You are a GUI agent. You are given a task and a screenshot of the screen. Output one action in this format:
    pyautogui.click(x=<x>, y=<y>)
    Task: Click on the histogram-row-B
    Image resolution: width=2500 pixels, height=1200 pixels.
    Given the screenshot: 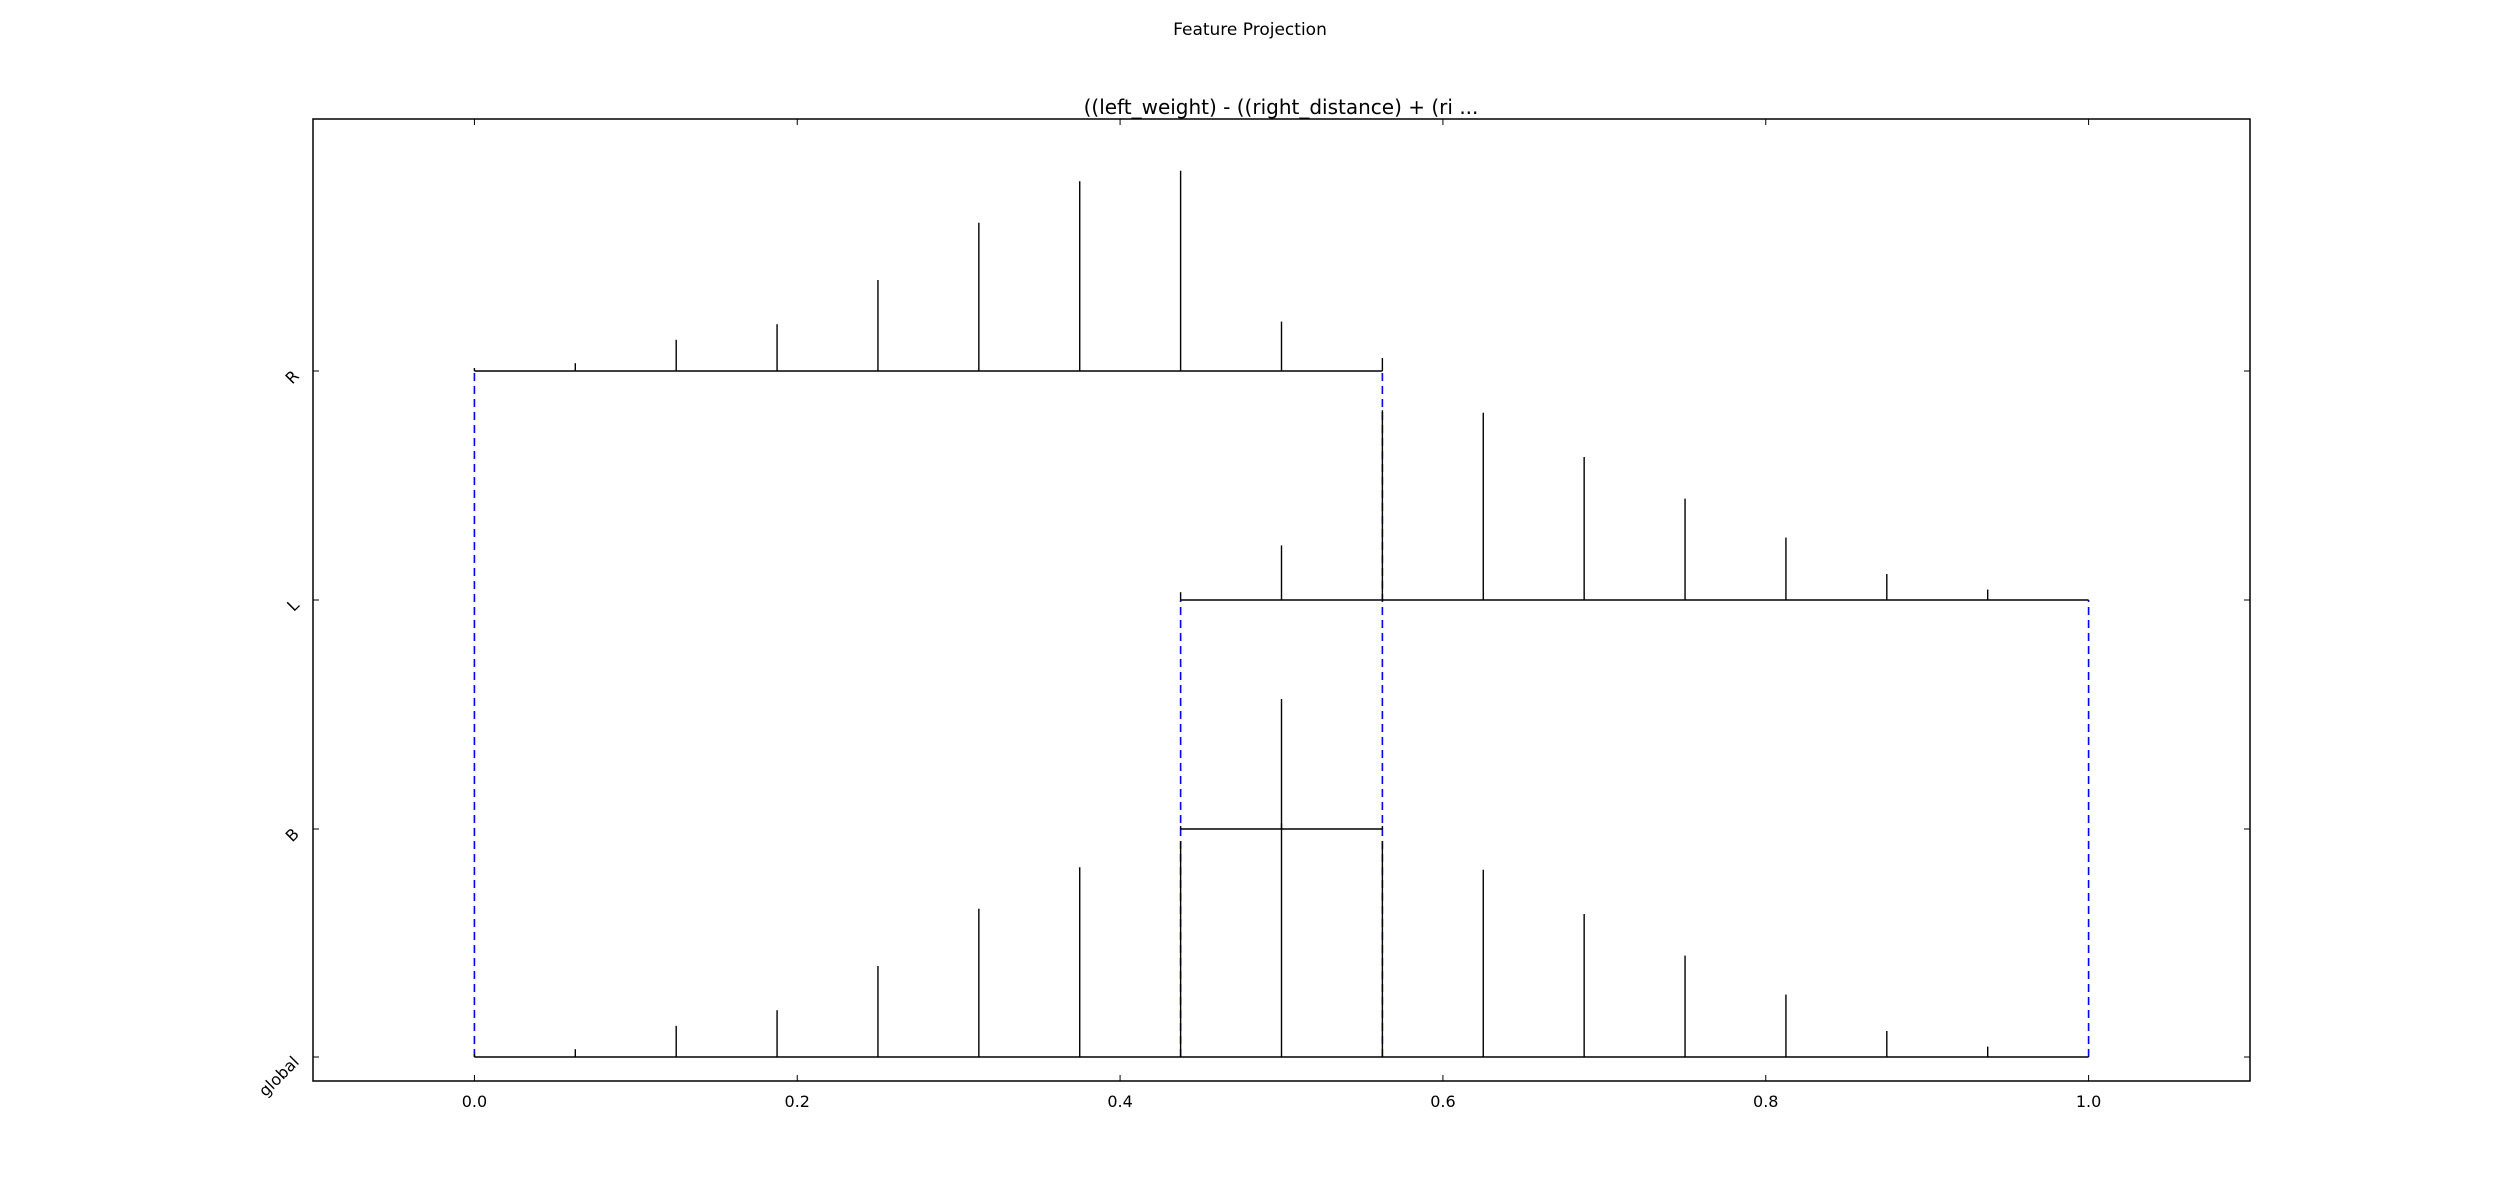 What is the action you would take?
    pyautogui.click(x=1281, y=764)
    